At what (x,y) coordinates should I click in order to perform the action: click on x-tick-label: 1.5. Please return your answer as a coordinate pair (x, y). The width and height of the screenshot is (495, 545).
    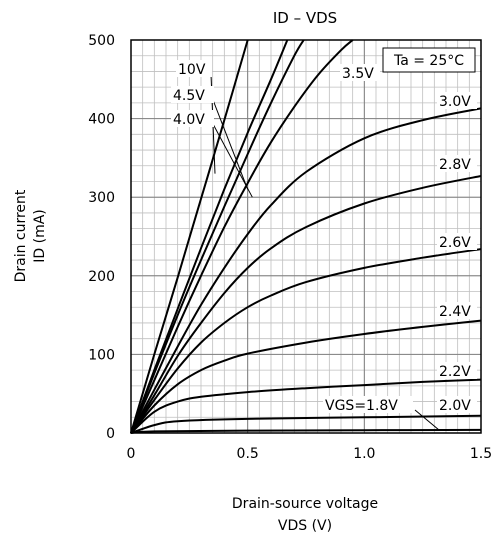
    Looking at the image, I should click on (481, 454).